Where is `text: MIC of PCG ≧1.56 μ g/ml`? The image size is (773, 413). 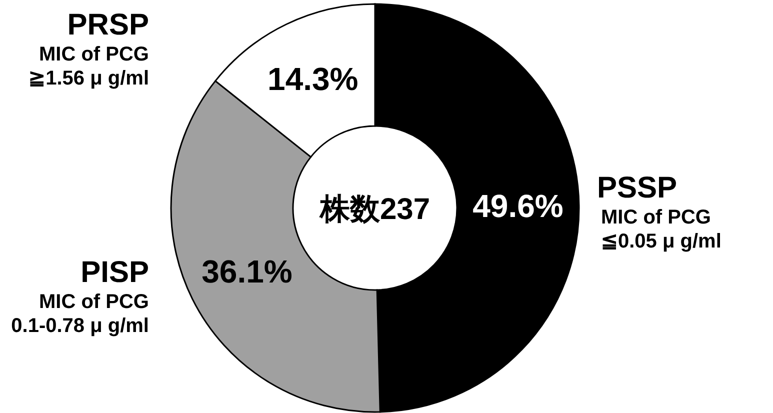 text: MIC of PCG ≧1.56 μ g/ml is located at coordinates (88, 67).